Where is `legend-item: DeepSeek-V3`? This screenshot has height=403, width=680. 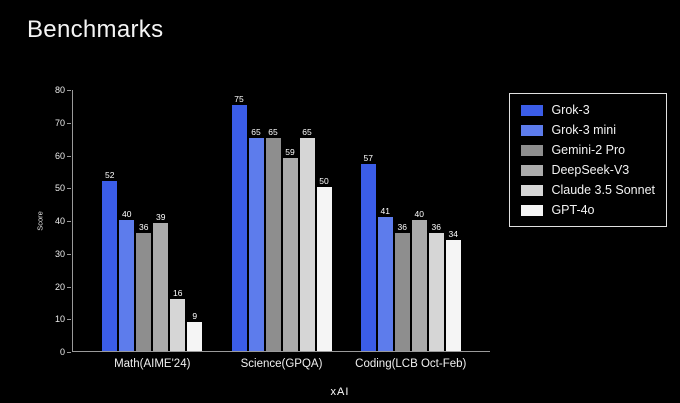
legend-item: DeepSeek-V3 is located at coordinates (588, 170).